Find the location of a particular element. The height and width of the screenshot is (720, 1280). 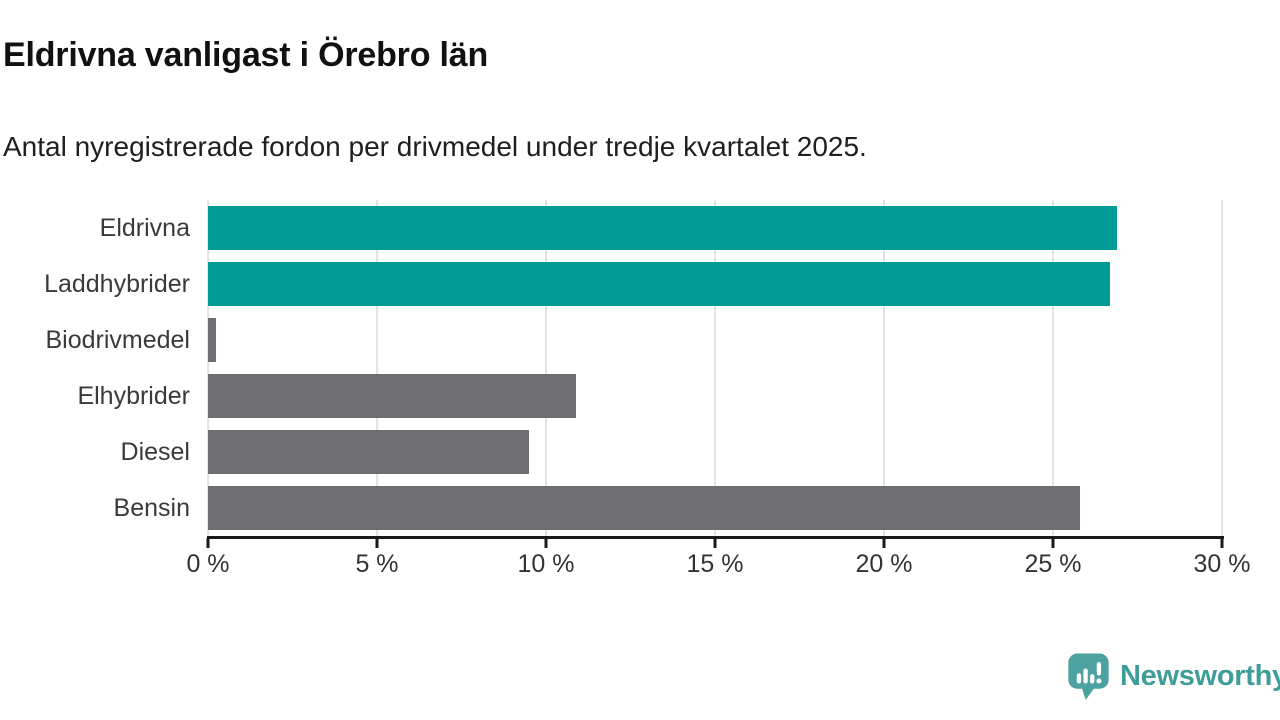

axis-tick-label: 30 % is located at coordinates (1222, 564).